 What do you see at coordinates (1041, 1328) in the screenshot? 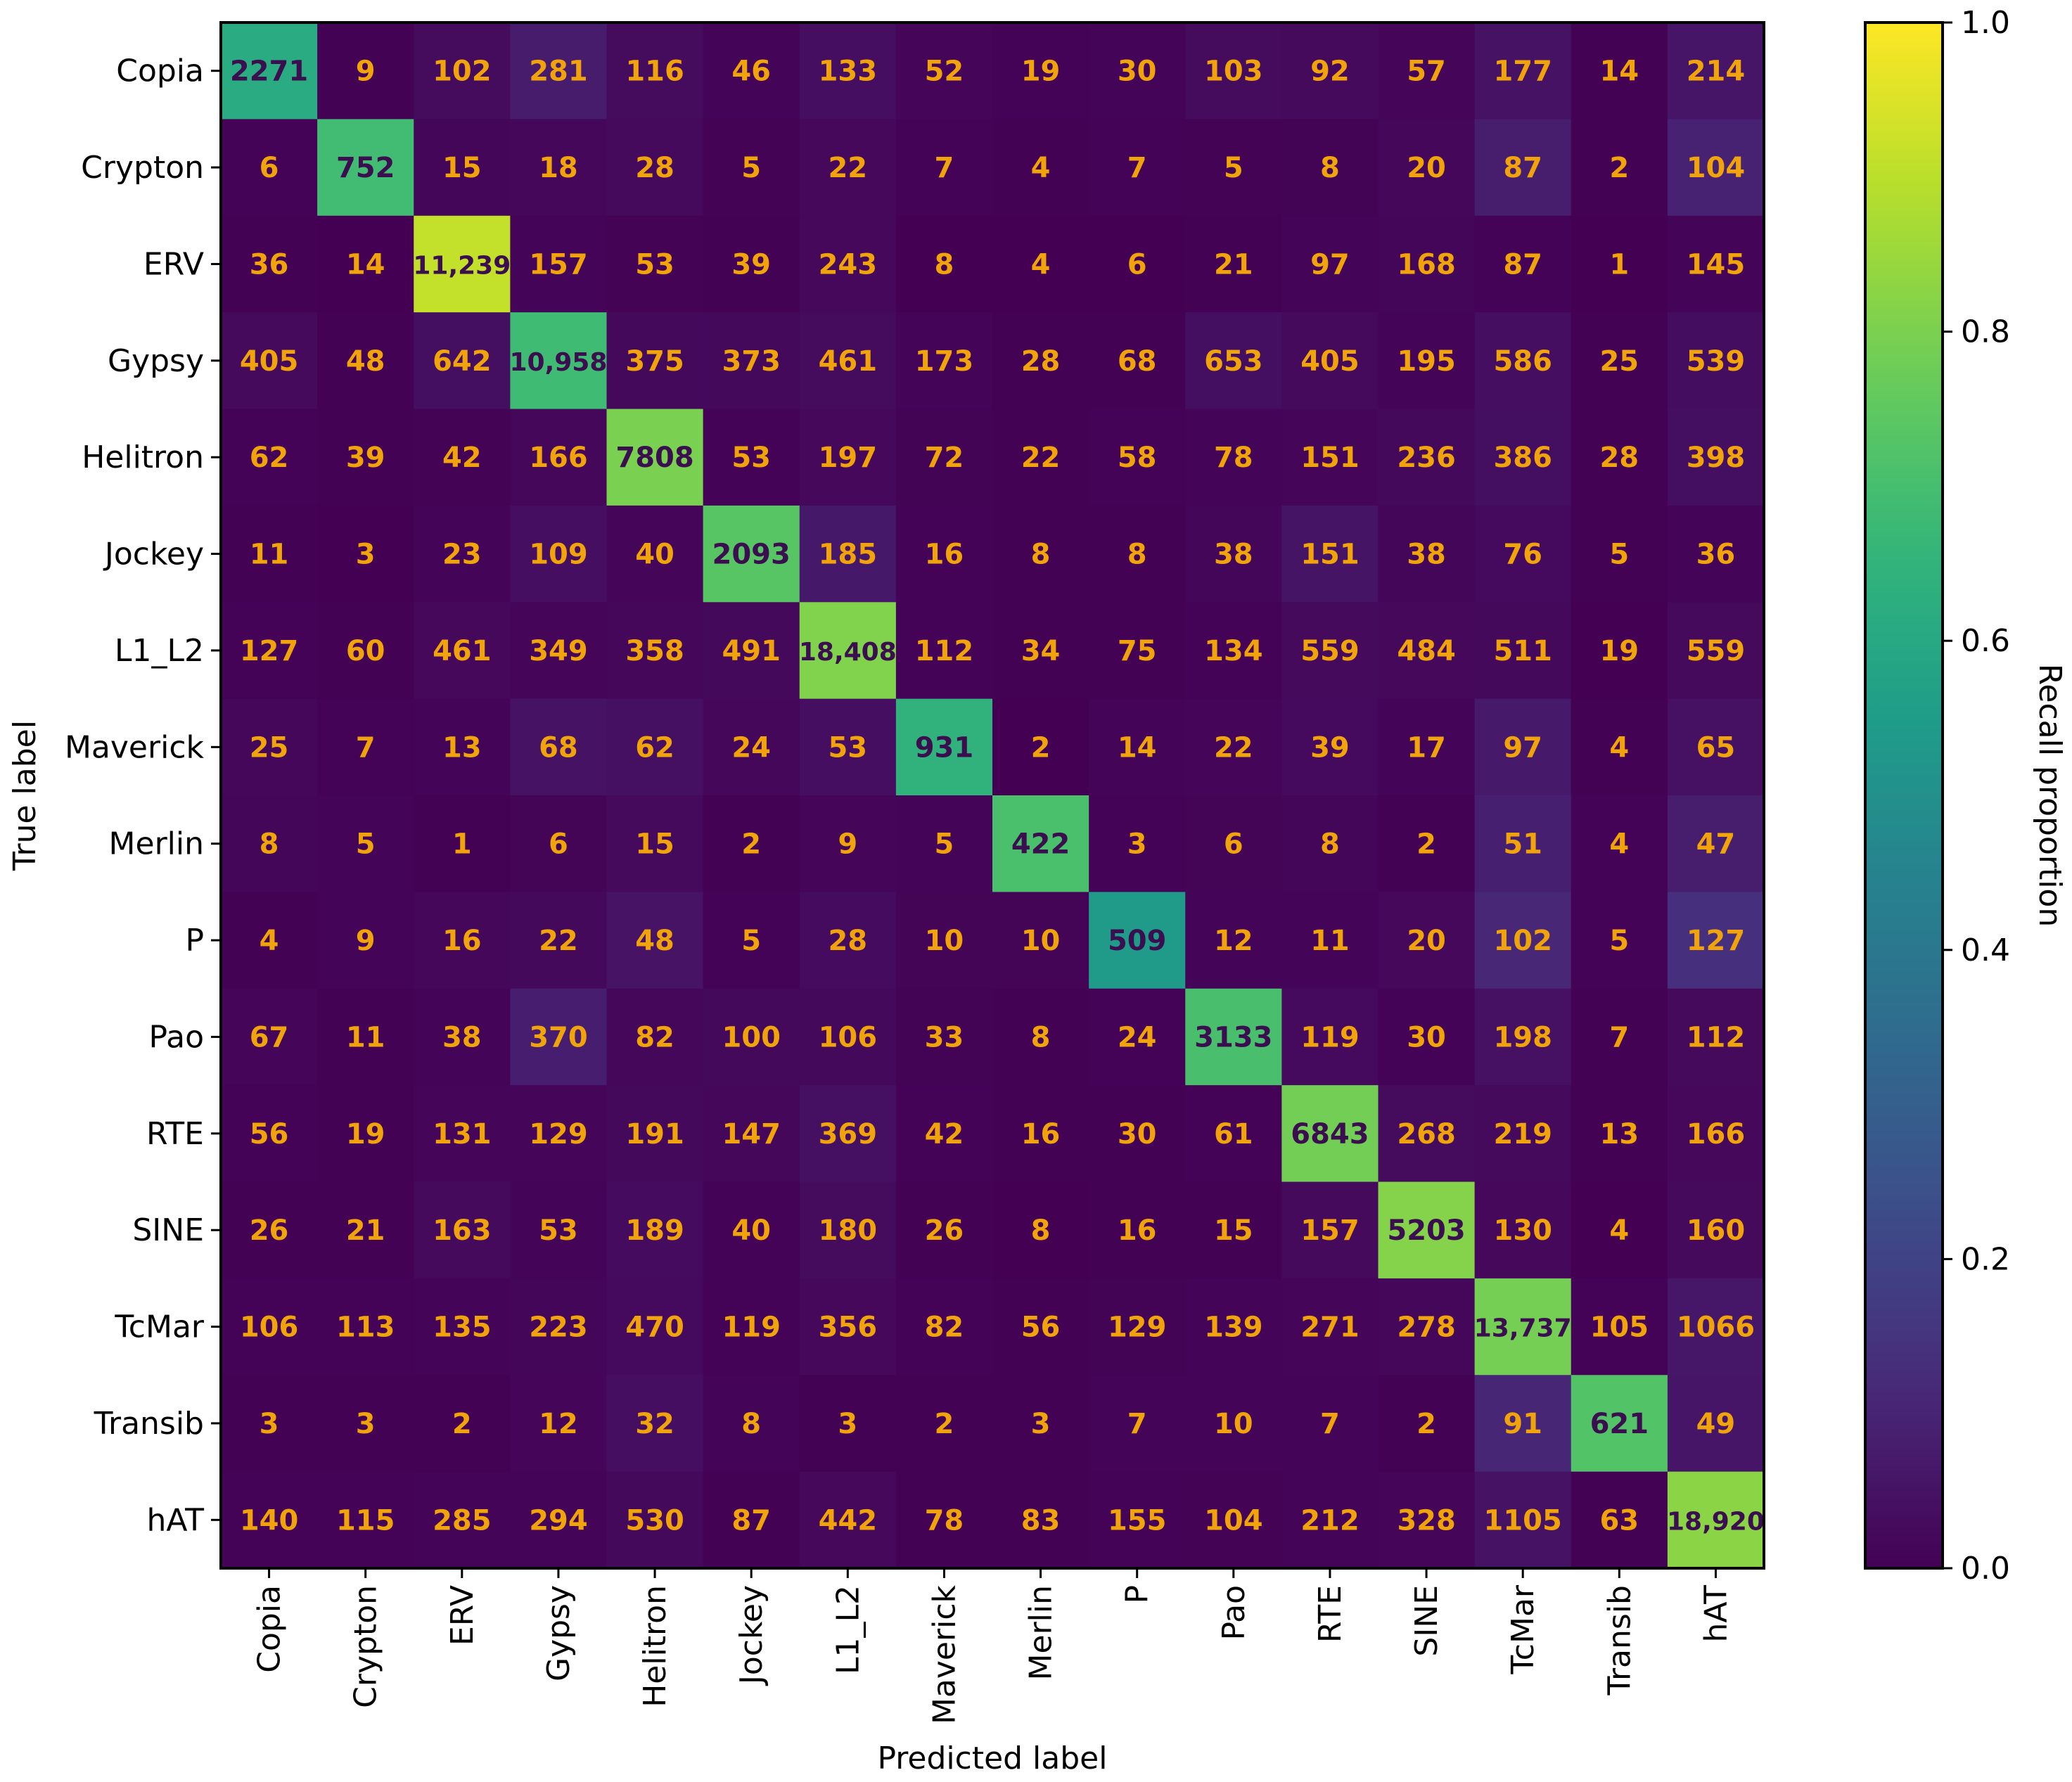
I see `cell-value: 56` at bounding box center [1041, 1328].